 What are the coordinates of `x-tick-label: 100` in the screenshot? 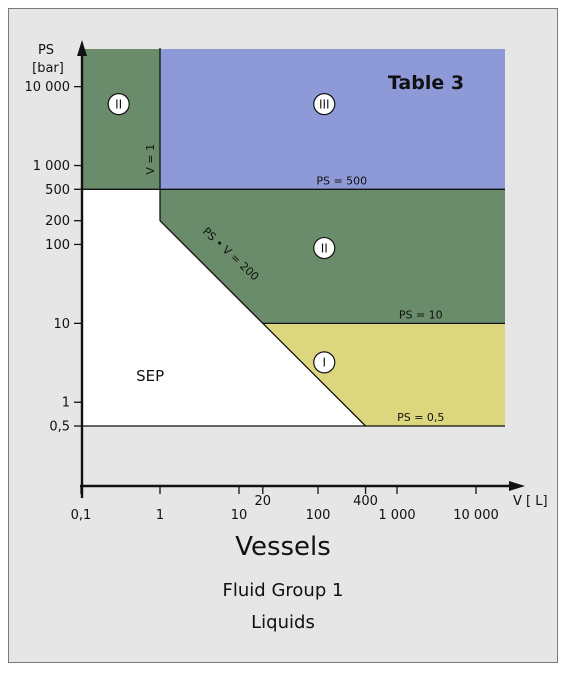 It's located at (318, 515).